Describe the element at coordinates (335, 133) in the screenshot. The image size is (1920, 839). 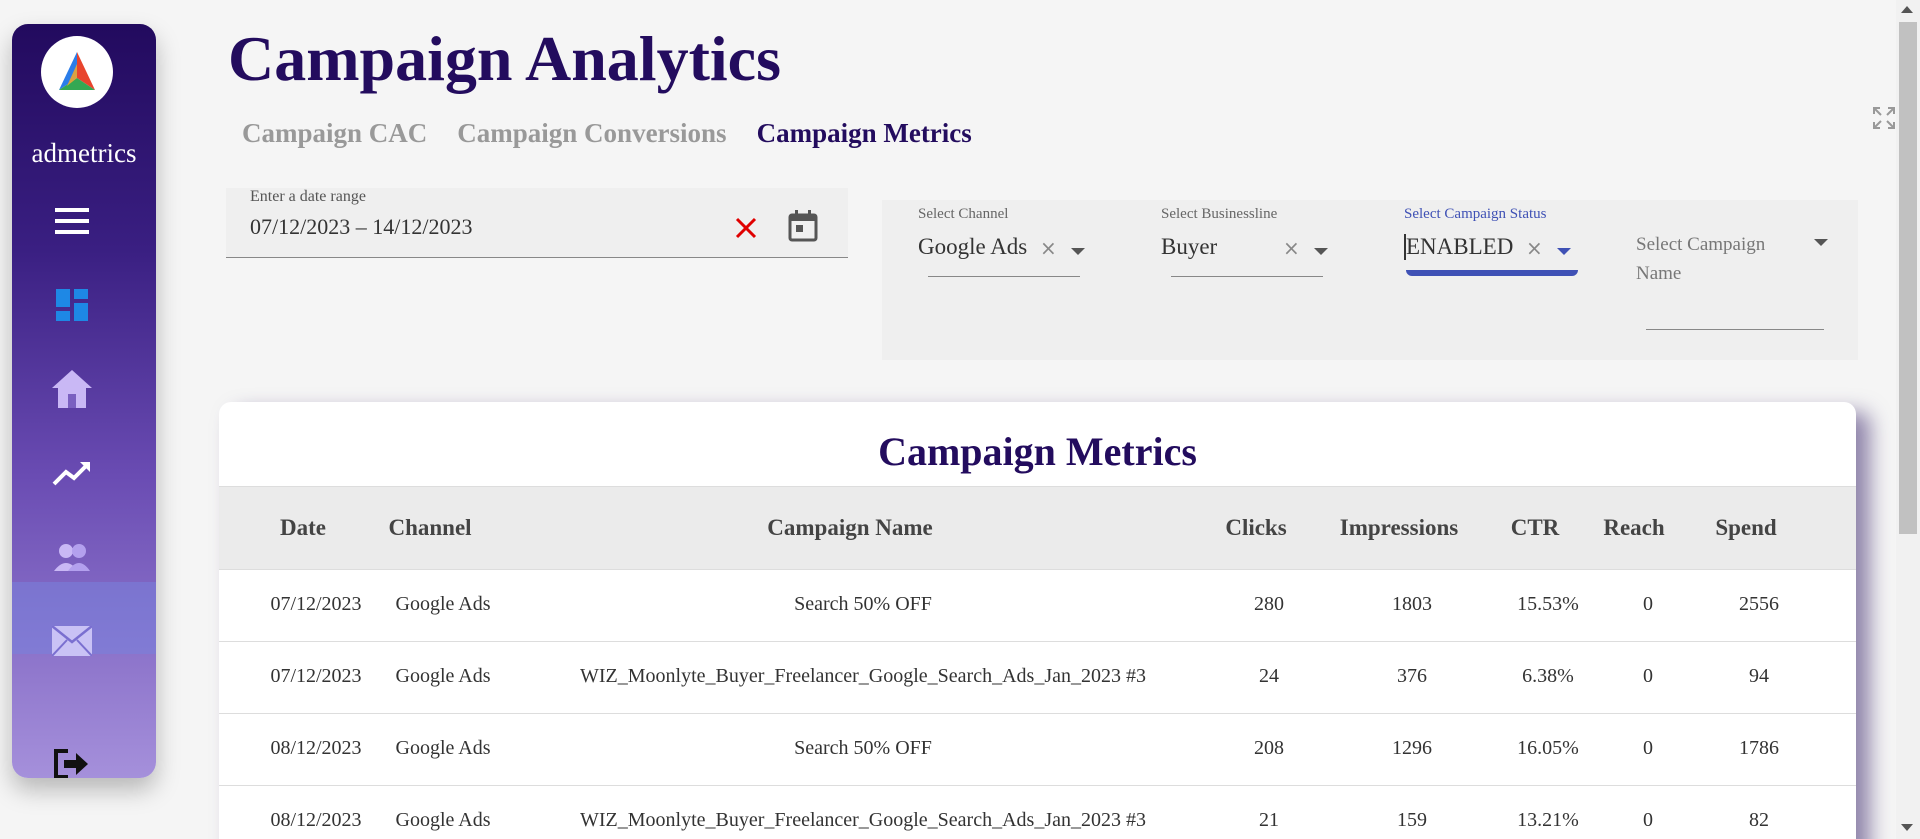
I see `tab-campaign-cac: Campaign CAC` at that location.